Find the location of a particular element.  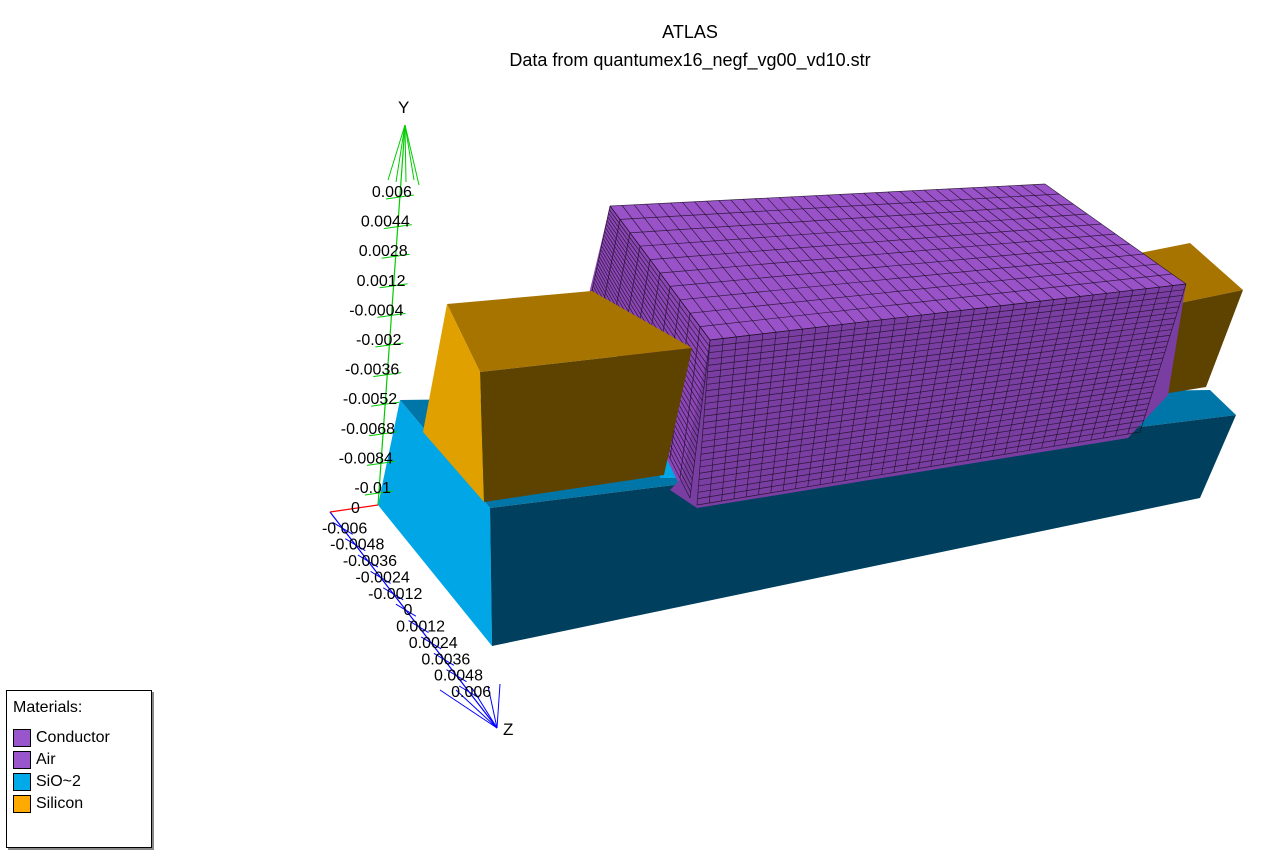

z-axis-label: Z is located at coordinates (508, 729).